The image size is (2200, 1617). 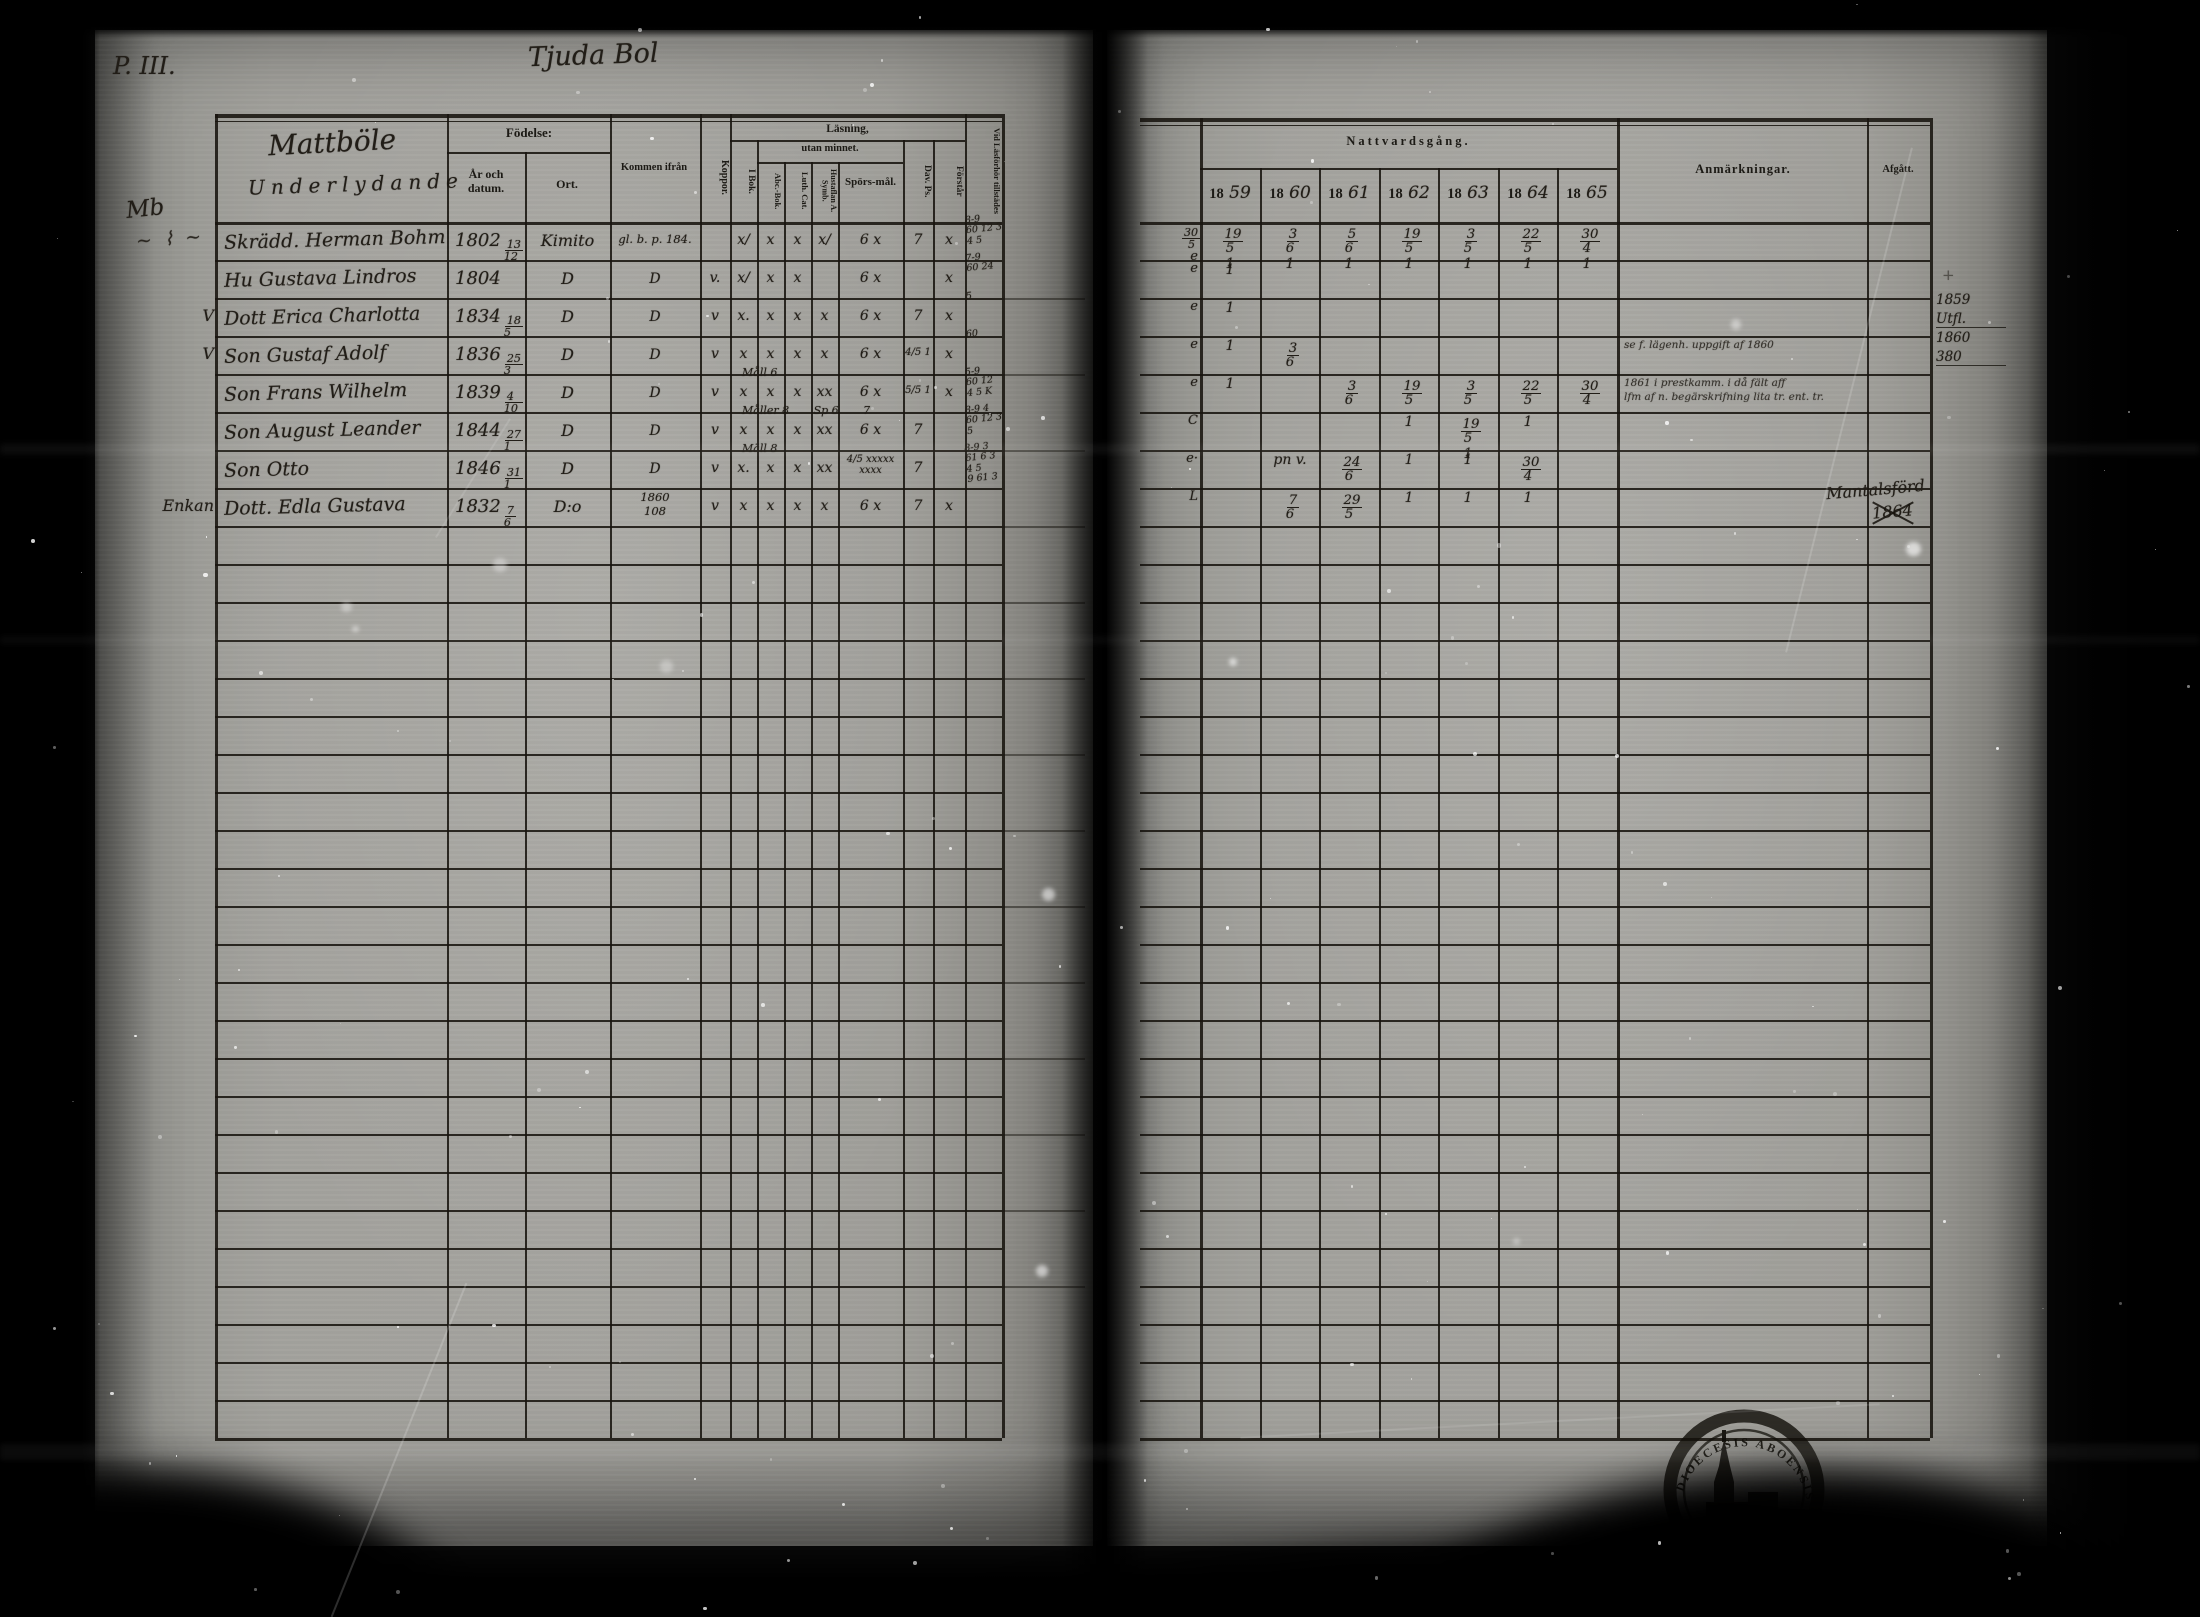 What do you see at coordinates (770, 354) in the screenshot?
I see `cell-abc: x` at bounding box center [770, 354].